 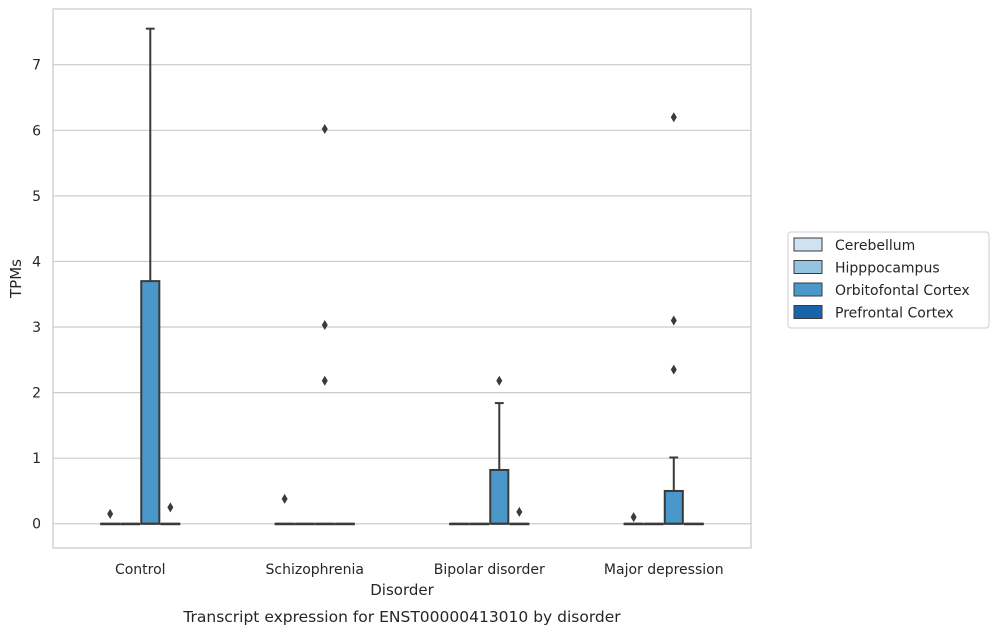 I want to click on y-tick-label: 1, so click(x=36, y=459).